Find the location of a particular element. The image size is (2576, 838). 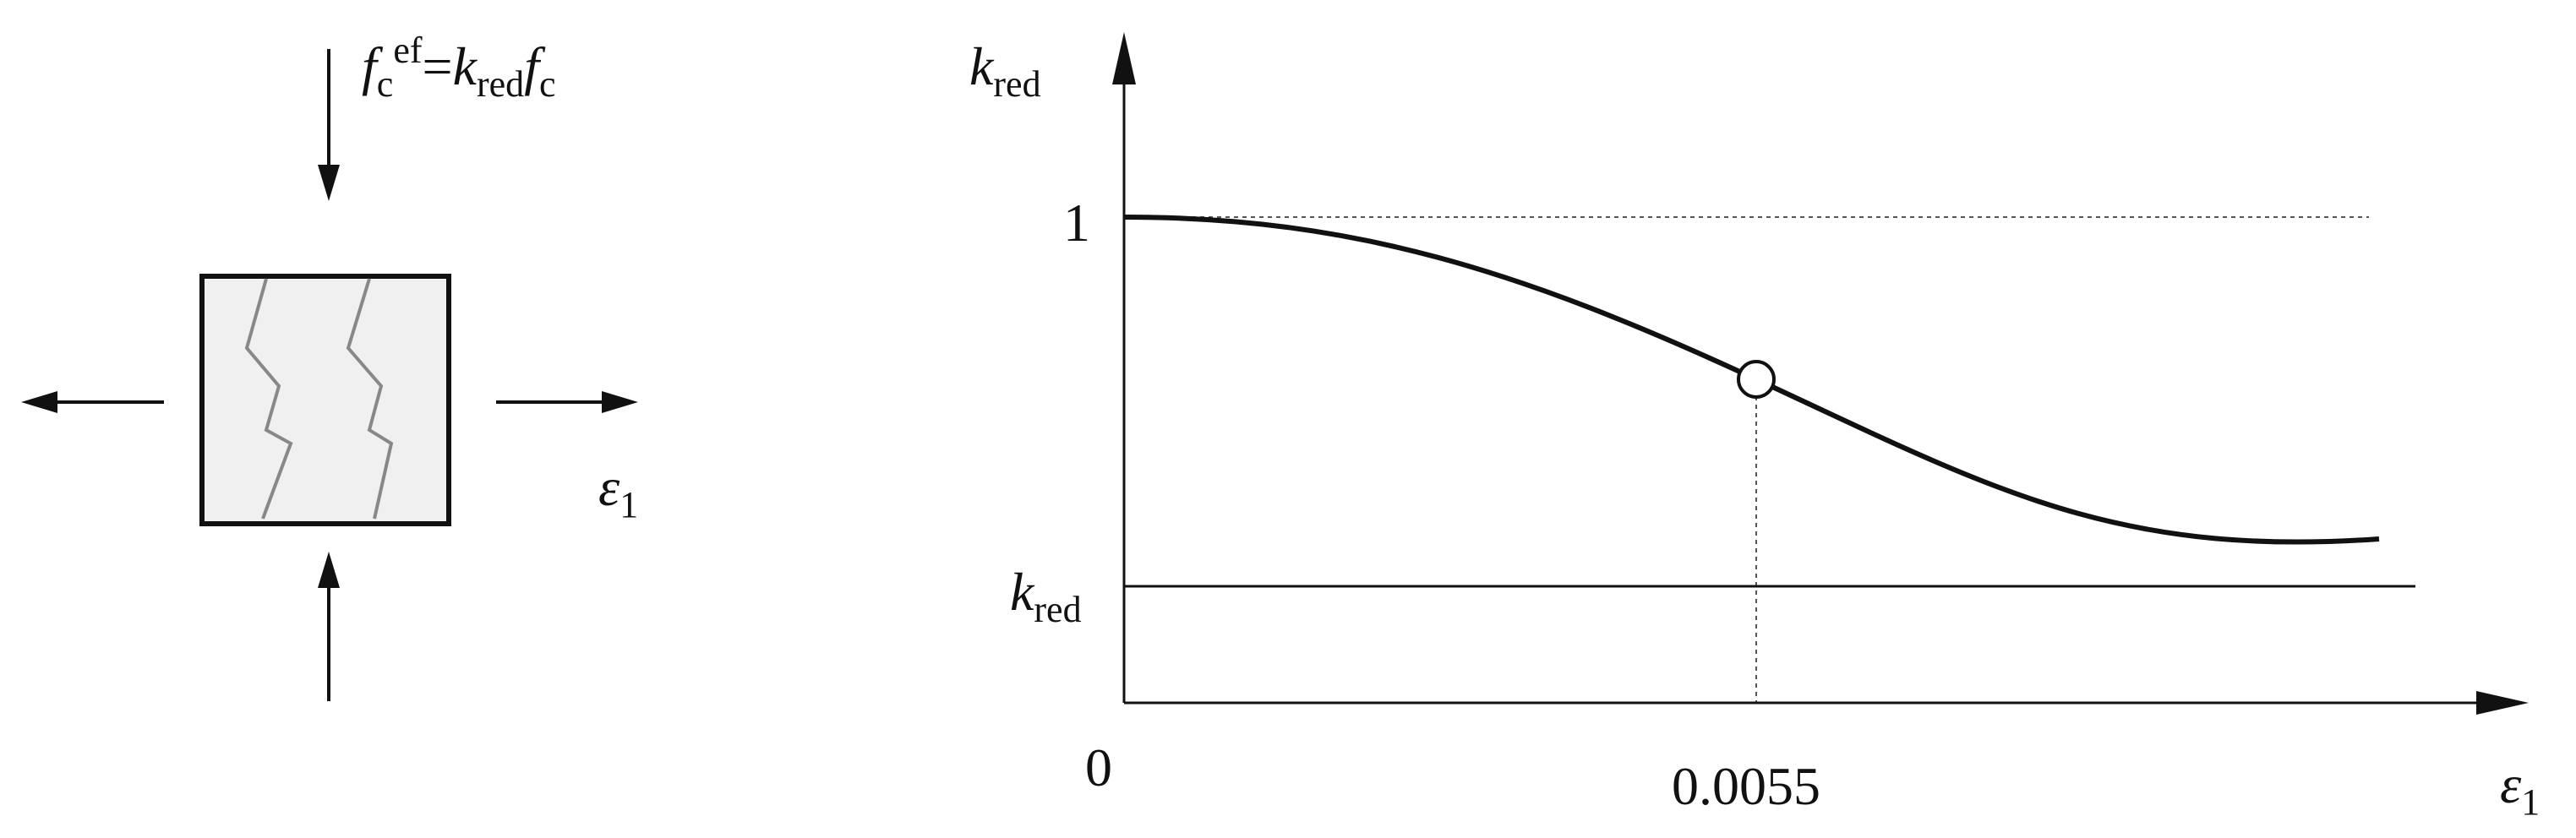

origin-label: 0 is located at coordinates (1098, 767).